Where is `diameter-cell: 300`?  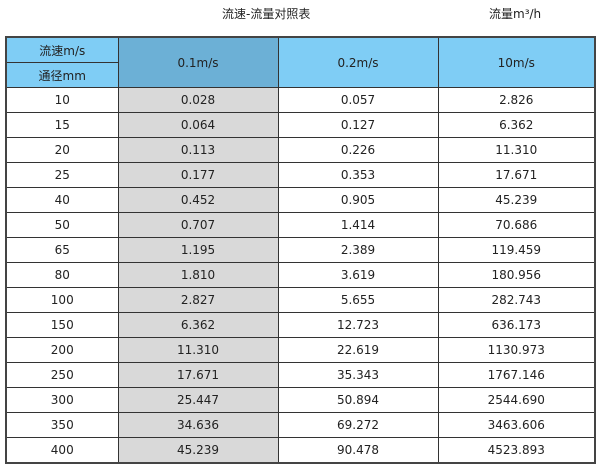 diameter-cell: 300 is located at coordinates (62, 400).